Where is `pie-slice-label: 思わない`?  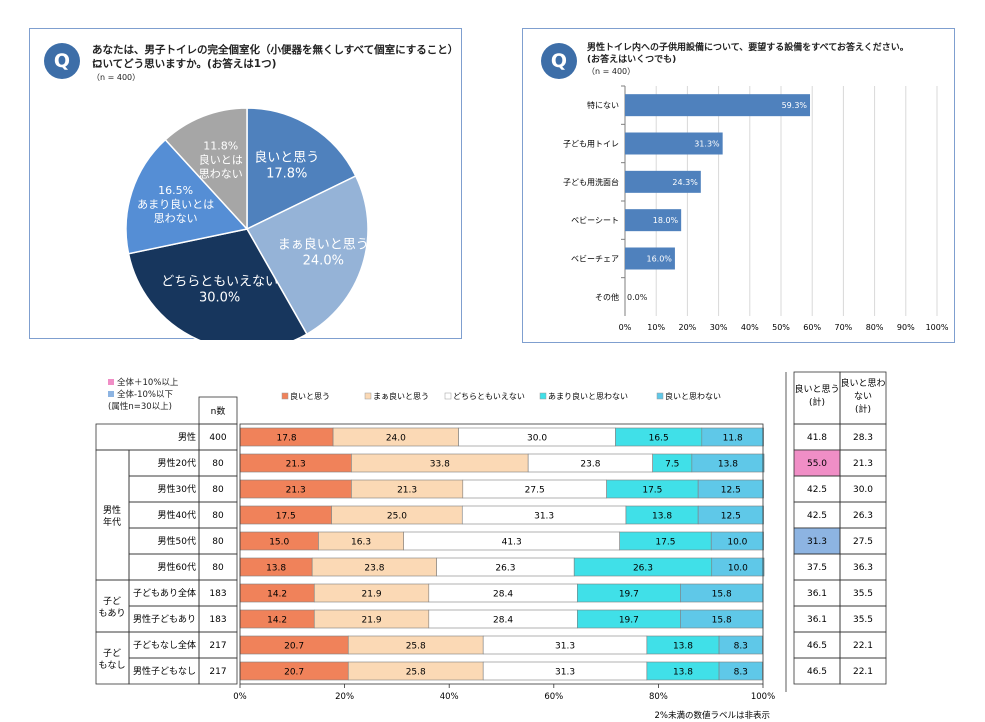
pie-slice-label: 思わない is located at coordinates (221, 173).